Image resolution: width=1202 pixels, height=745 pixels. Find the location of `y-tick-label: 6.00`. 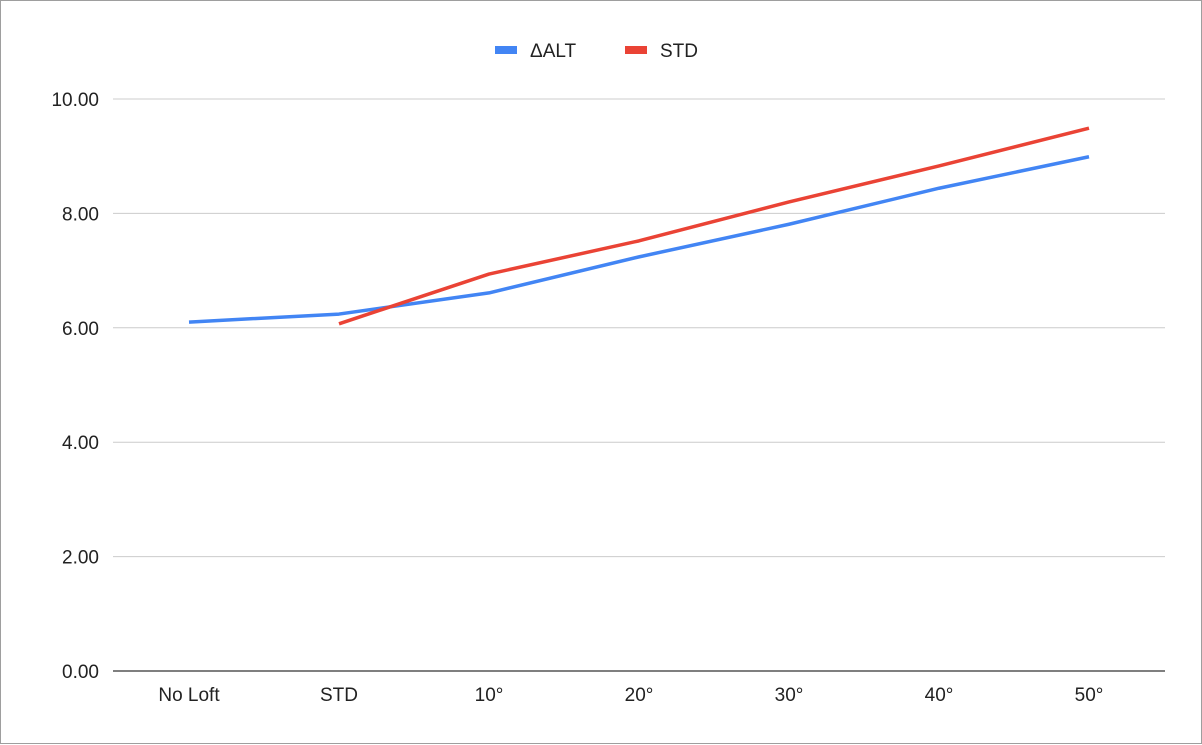

y-tick-label: 6.00 is located at coordinates (80, 329).